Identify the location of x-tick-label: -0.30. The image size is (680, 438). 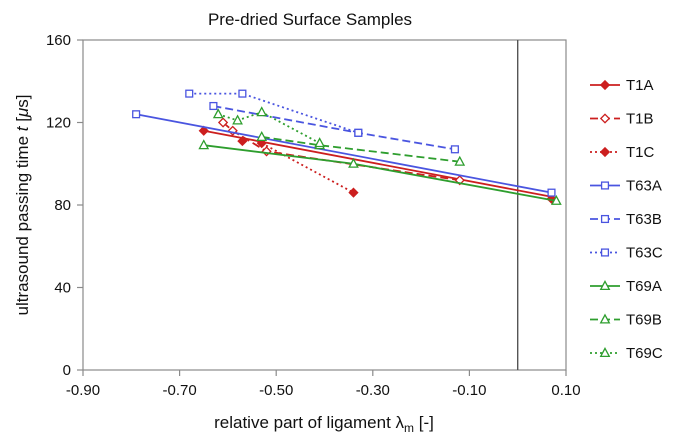
(373, 390).